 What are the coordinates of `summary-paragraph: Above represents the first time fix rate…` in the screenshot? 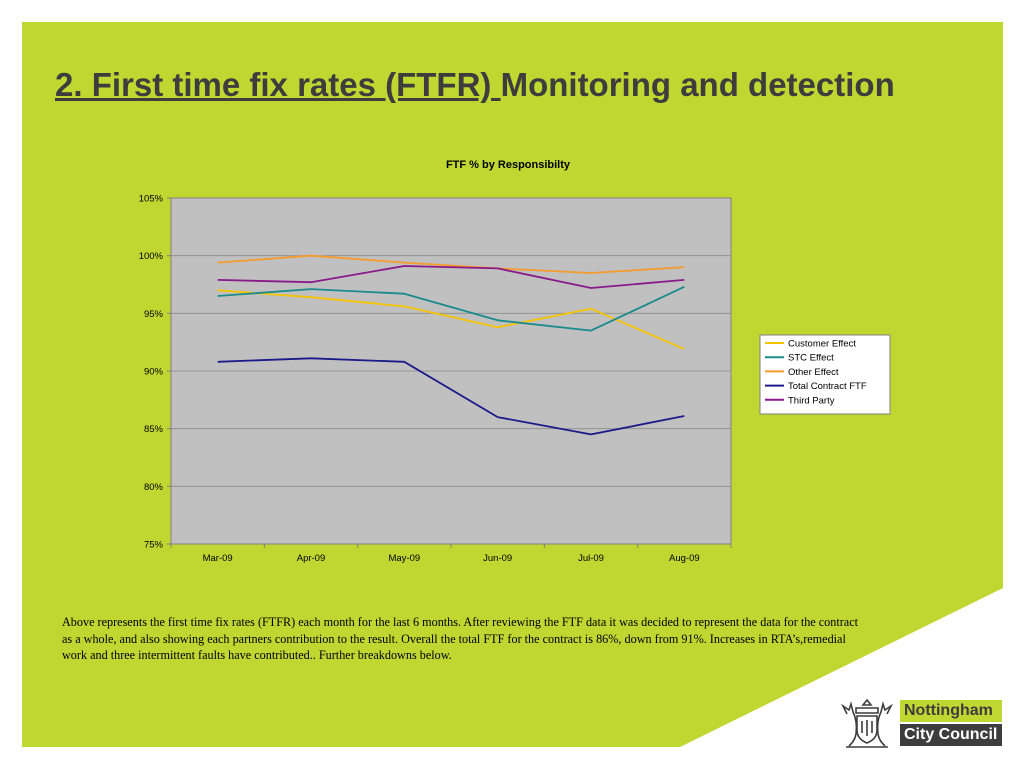 It's located at (460, 638).